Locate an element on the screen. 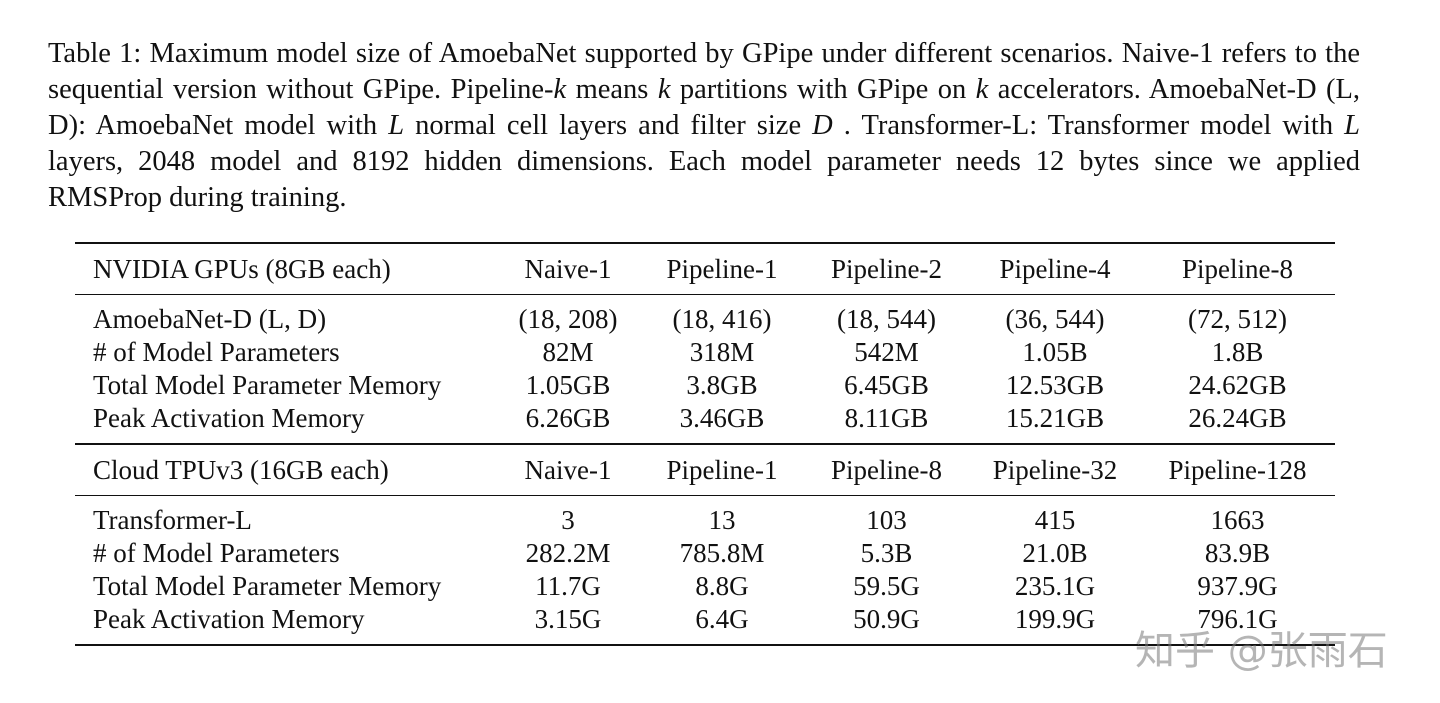 This screenshot has width=1440, height=703. caption-text: normal cell layers and filter size is located at coordinates (608, 125).